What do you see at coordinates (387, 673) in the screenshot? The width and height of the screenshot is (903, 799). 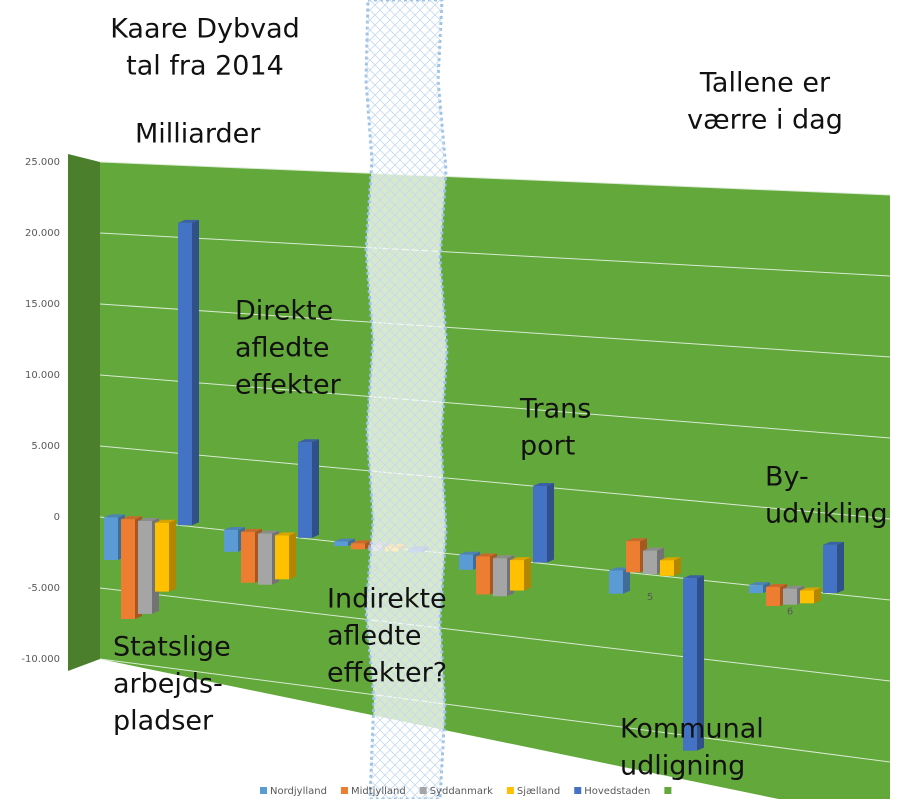 I see `annotation: effekter?` at bounding box center [387, 673].